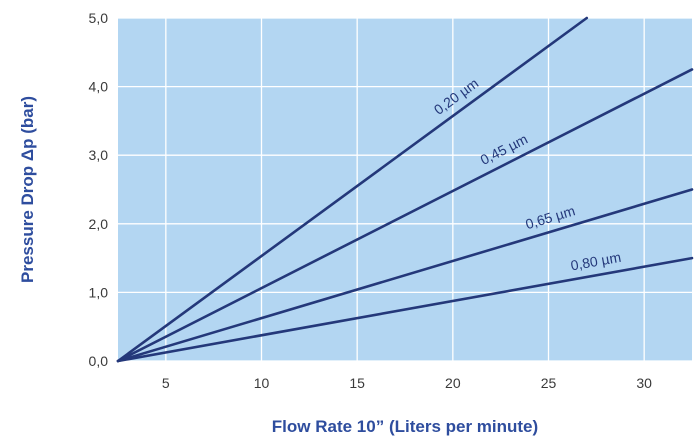 The width and height of the screenshot is (698, 443). I want to click on y-tick-label: 2,0, so click(99, 224).